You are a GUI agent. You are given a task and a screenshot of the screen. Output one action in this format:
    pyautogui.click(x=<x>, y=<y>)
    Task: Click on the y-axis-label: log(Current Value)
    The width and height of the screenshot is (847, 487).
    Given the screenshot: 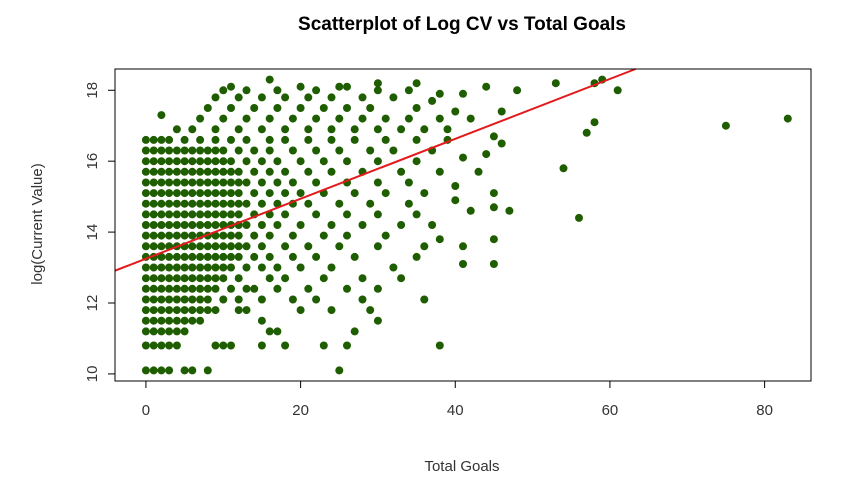 What is the action you would take?
    pyautogui.click(x=37, y=223)
    